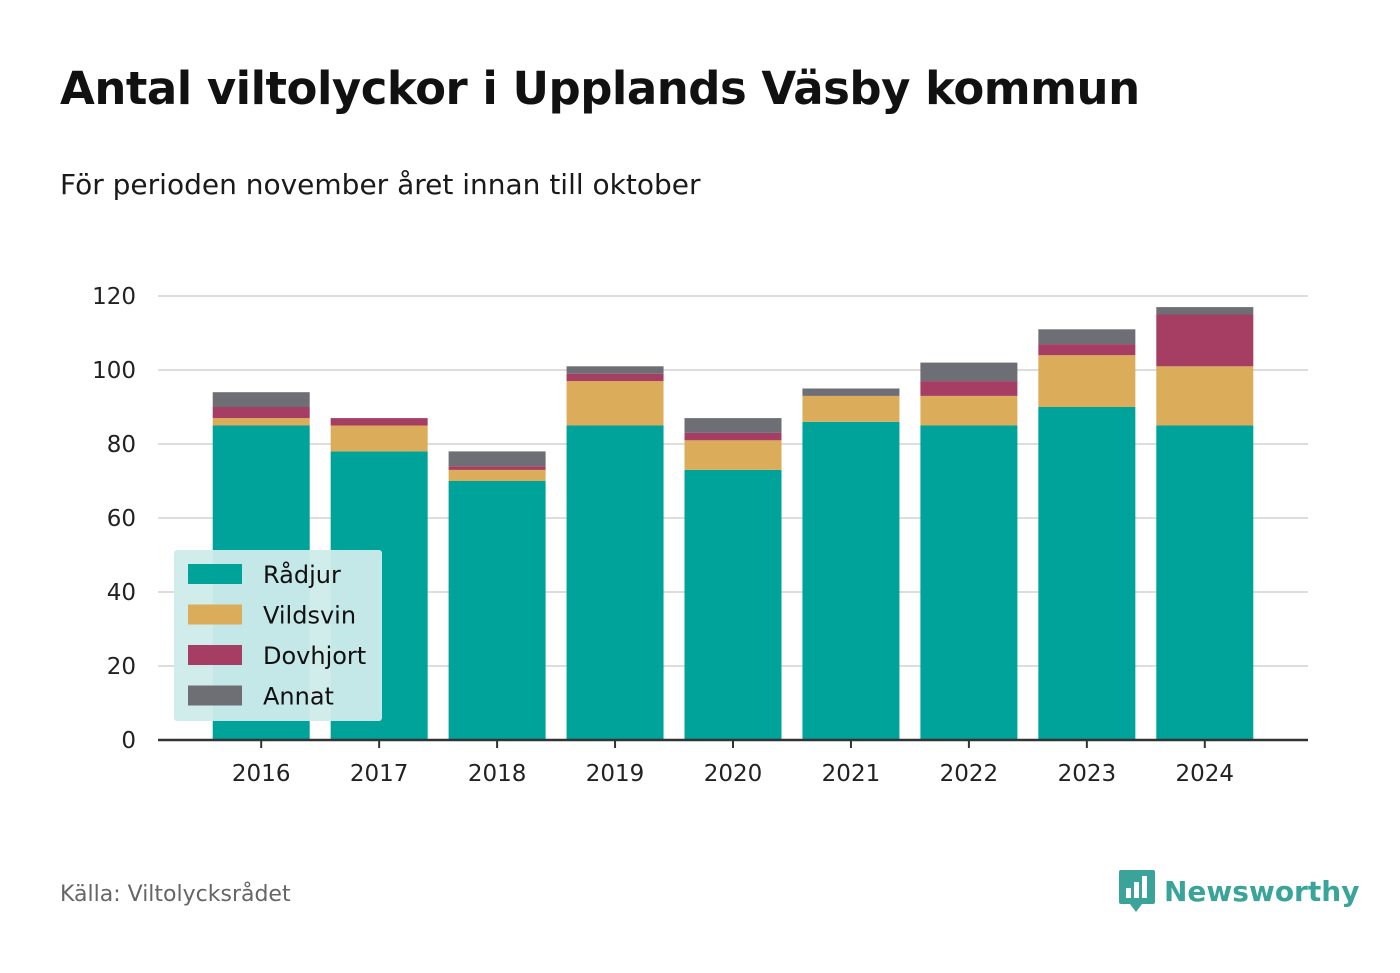 The width and height of the screenshot is (1400, 973). What do you see at coordinates (615, 403) in the screenshot?
I see `bar-segment-vildsvin-2019` at bounding box center [615, 403].